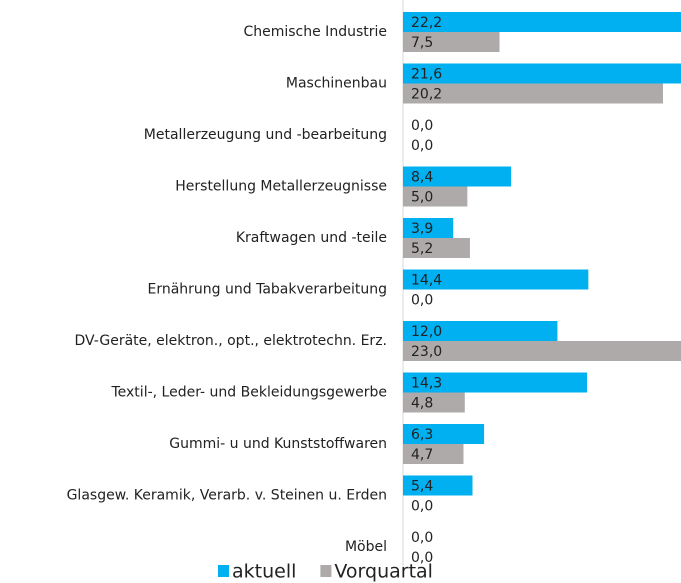 This screenshot has width=681, height=583. What do you see at coordinates (311, 238) in the screenshot?
I see `category-label: Kraftwagen und -teile` at bounding box center [311, 238].